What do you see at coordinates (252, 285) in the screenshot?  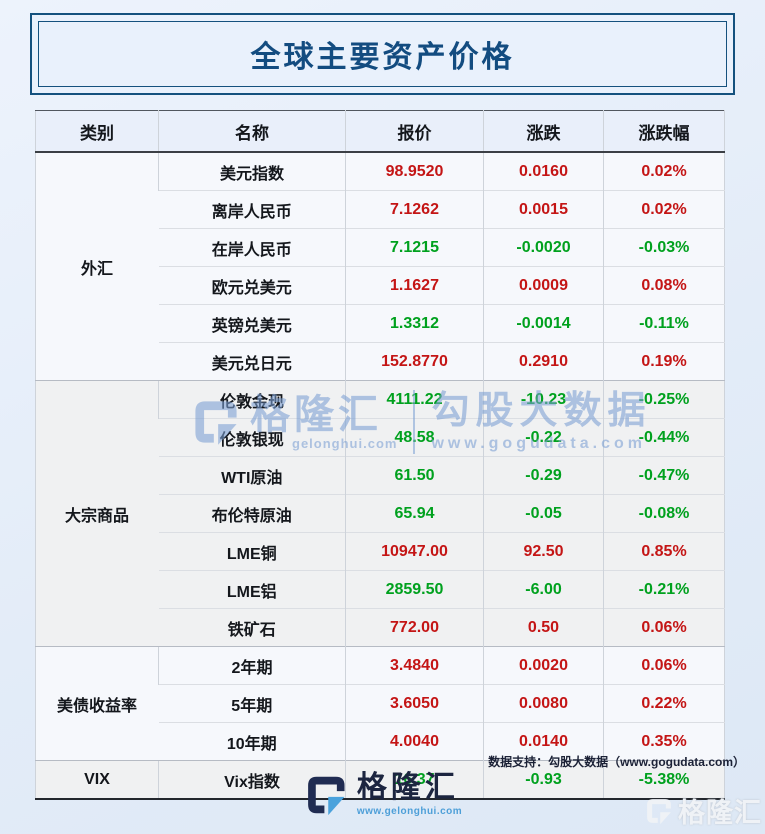 I see `asset-name: 欧元兑美元` at bounding box center [252, 285].